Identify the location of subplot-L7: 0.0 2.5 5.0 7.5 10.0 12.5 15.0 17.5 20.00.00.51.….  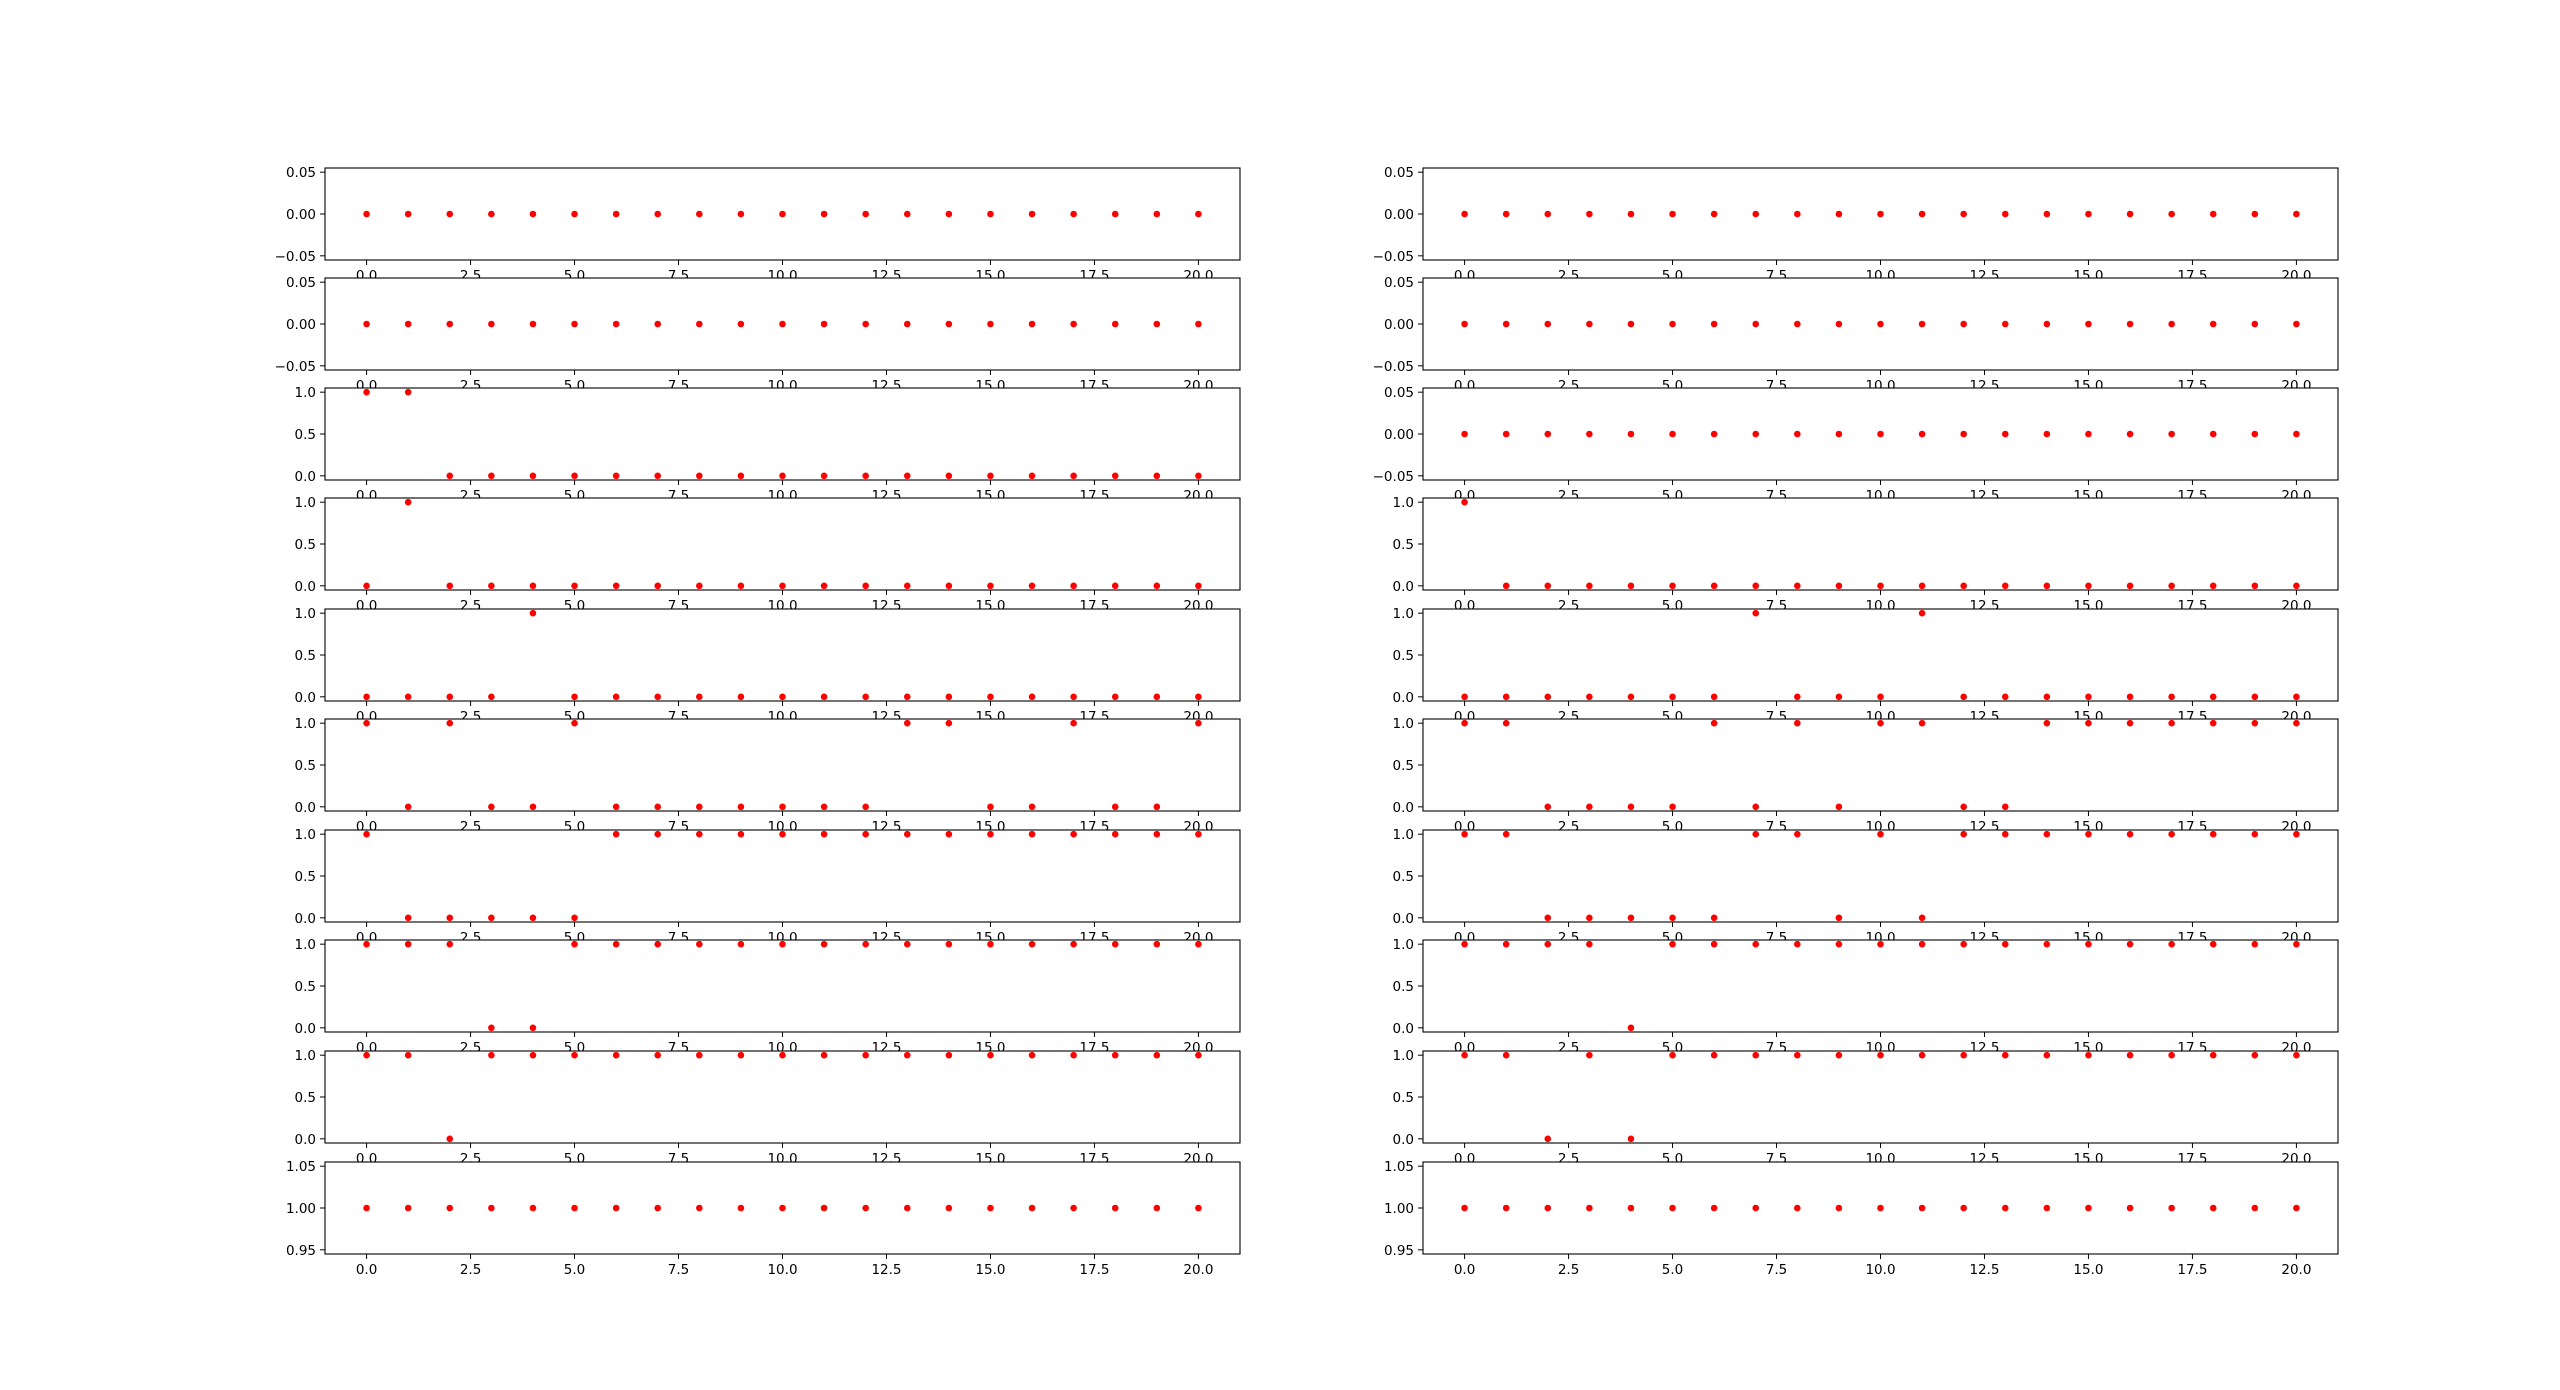
(768, 886).